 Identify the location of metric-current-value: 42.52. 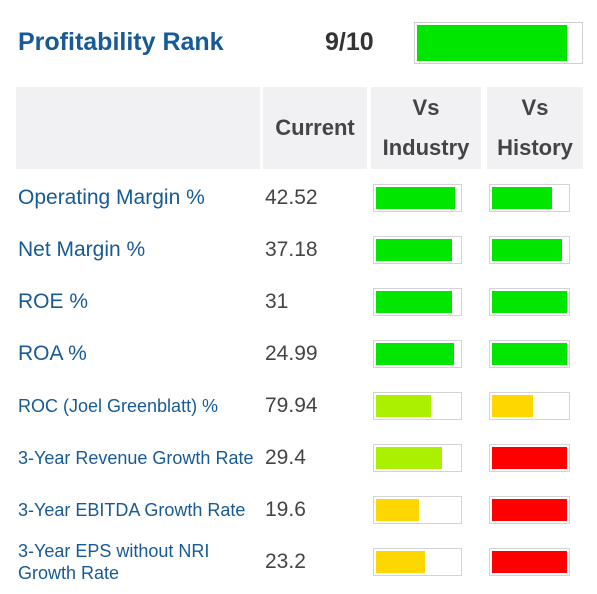
(291, 197).